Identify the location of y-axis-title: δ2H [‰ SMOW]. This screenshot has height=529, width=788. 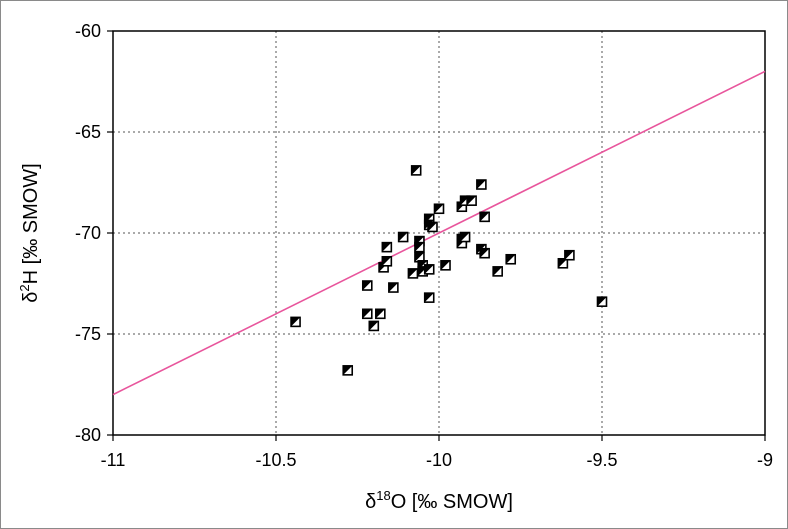
(29, 232).